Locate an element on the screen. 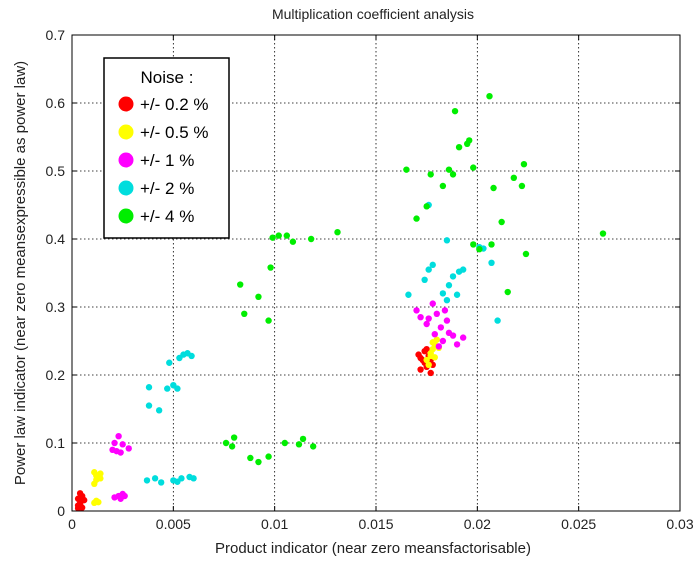 This screenshot has height=562, width=696. y-tick-label: 0.4 is located at coordinates (56, 239).